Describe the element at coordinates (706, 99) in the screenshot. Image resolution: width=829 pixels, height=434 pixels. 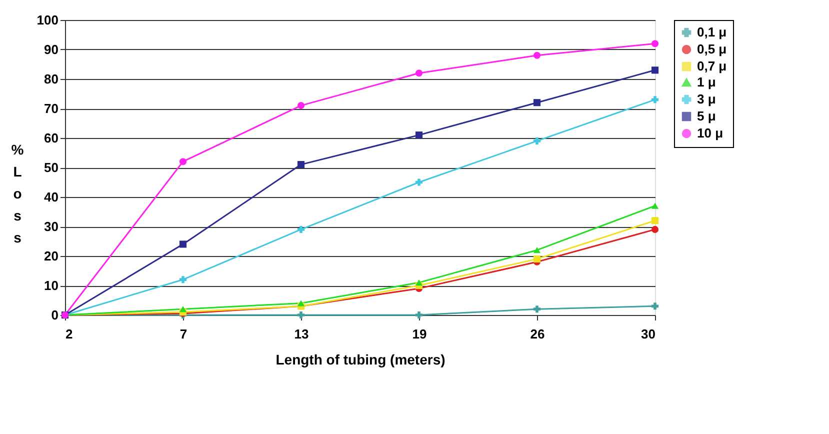
I see `legend-label: 3 μ` at that location.